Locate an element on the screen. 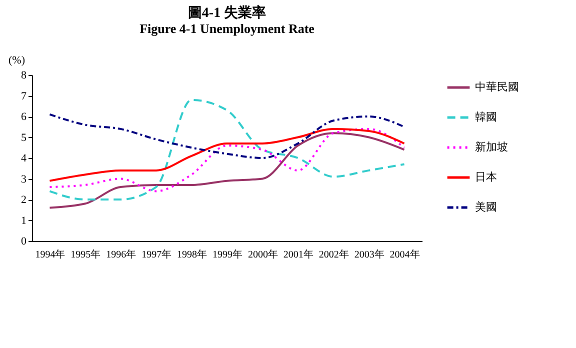  legend-label: 中華民國 is located at coordinates (497, 87).